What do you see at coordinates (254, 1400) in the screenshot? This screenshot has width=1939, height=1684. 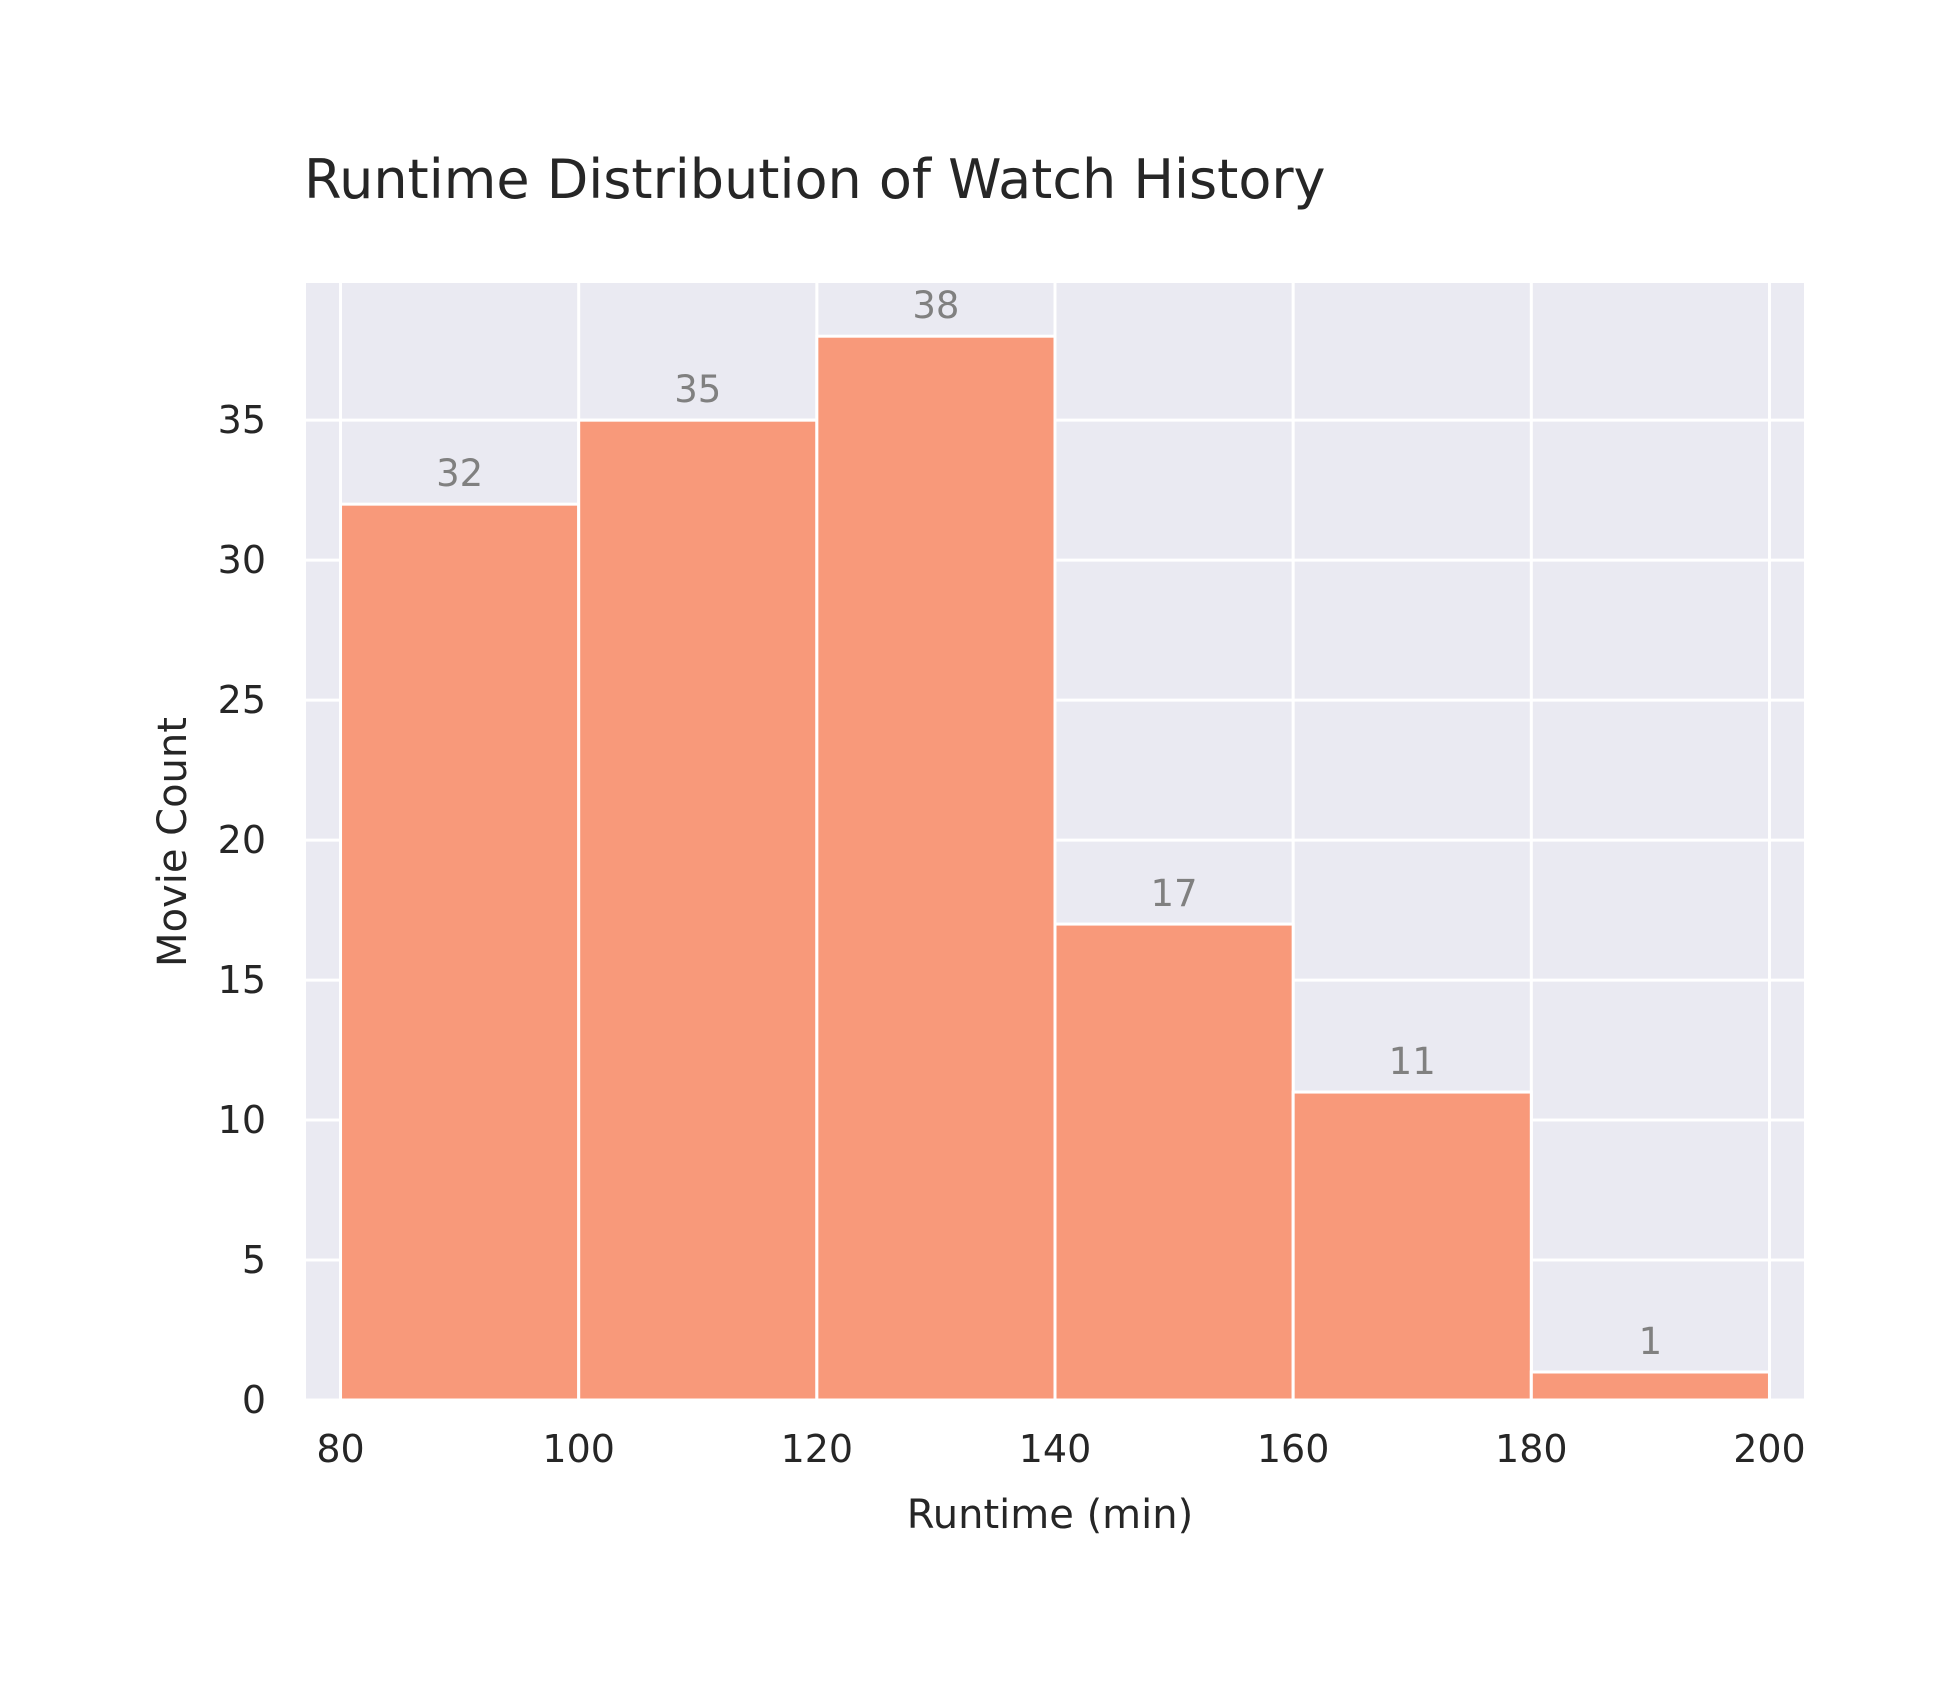 I see `y-tick-label: 0` at bounding box center [254, 1400].